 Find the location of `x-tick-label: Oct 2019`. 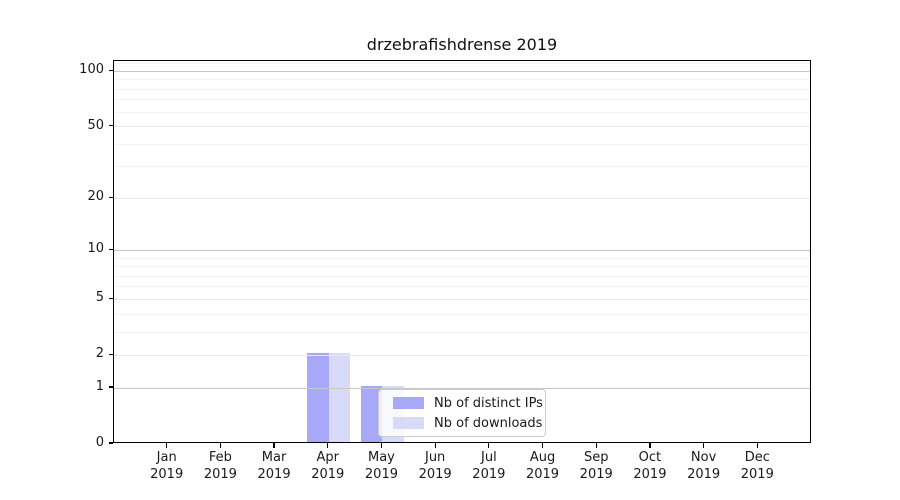

x-tick-label: Oct 2019 is located at coordinates (650, 466).